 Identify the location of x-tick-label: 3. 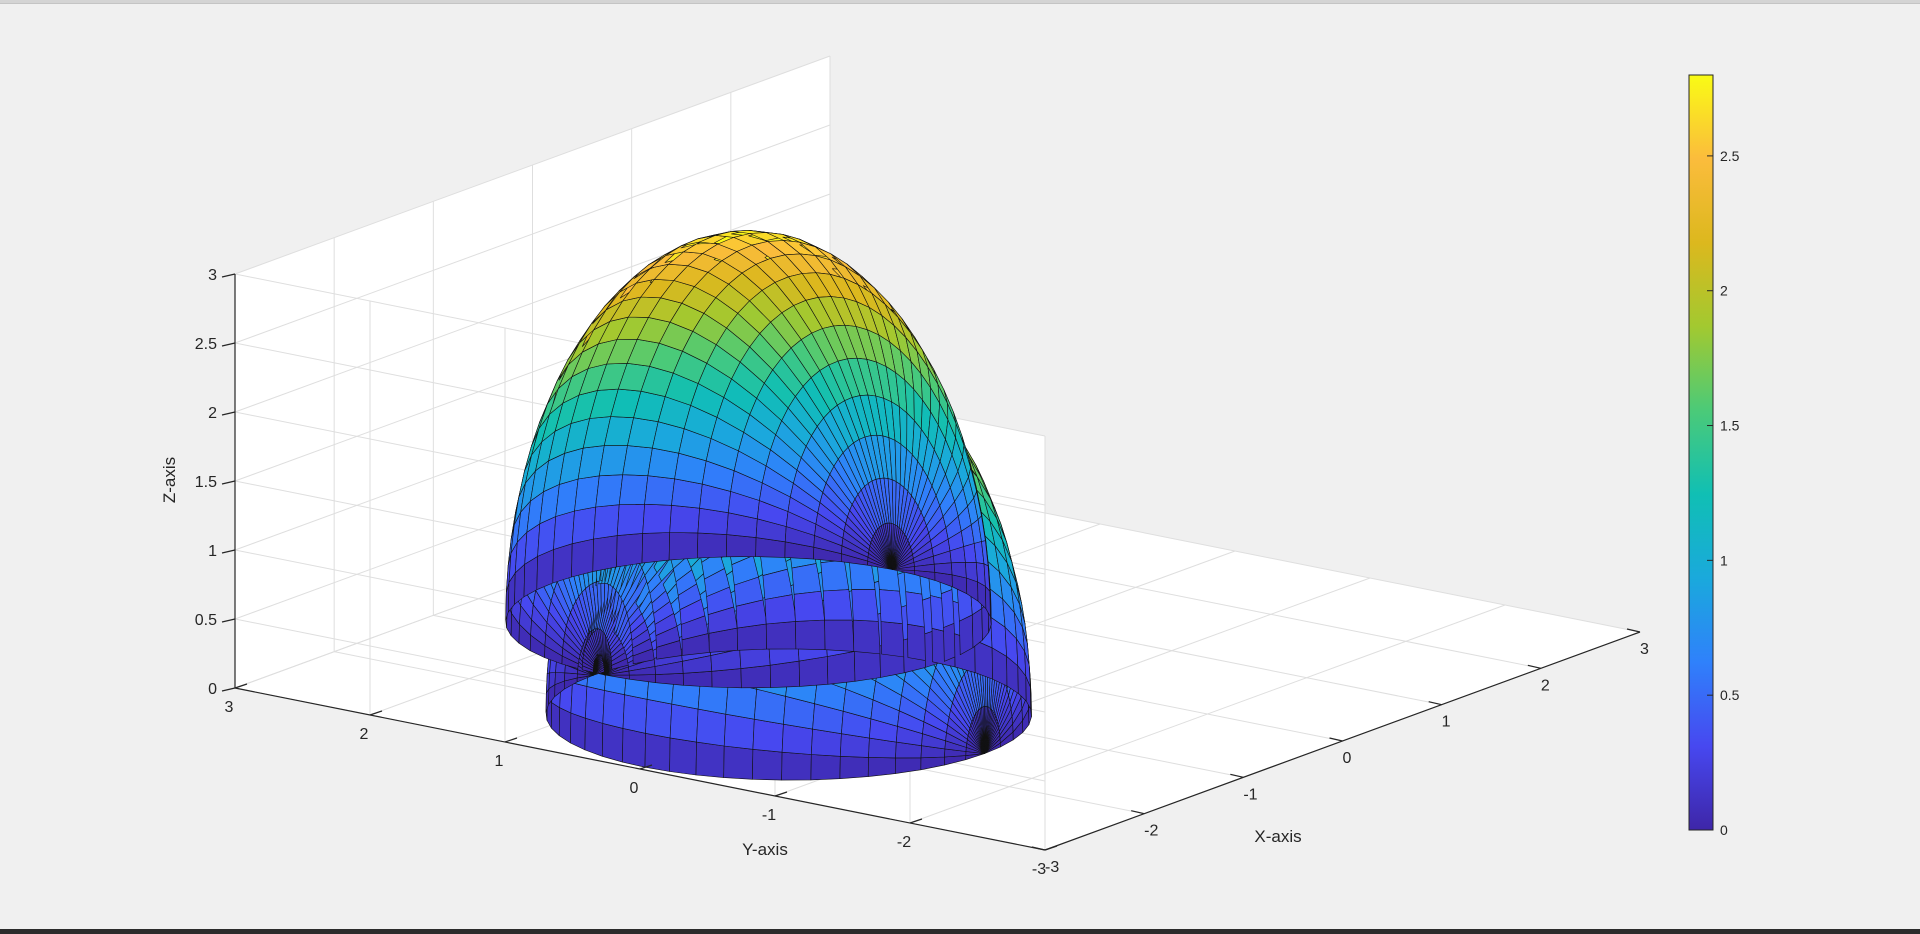
(1644, 649).